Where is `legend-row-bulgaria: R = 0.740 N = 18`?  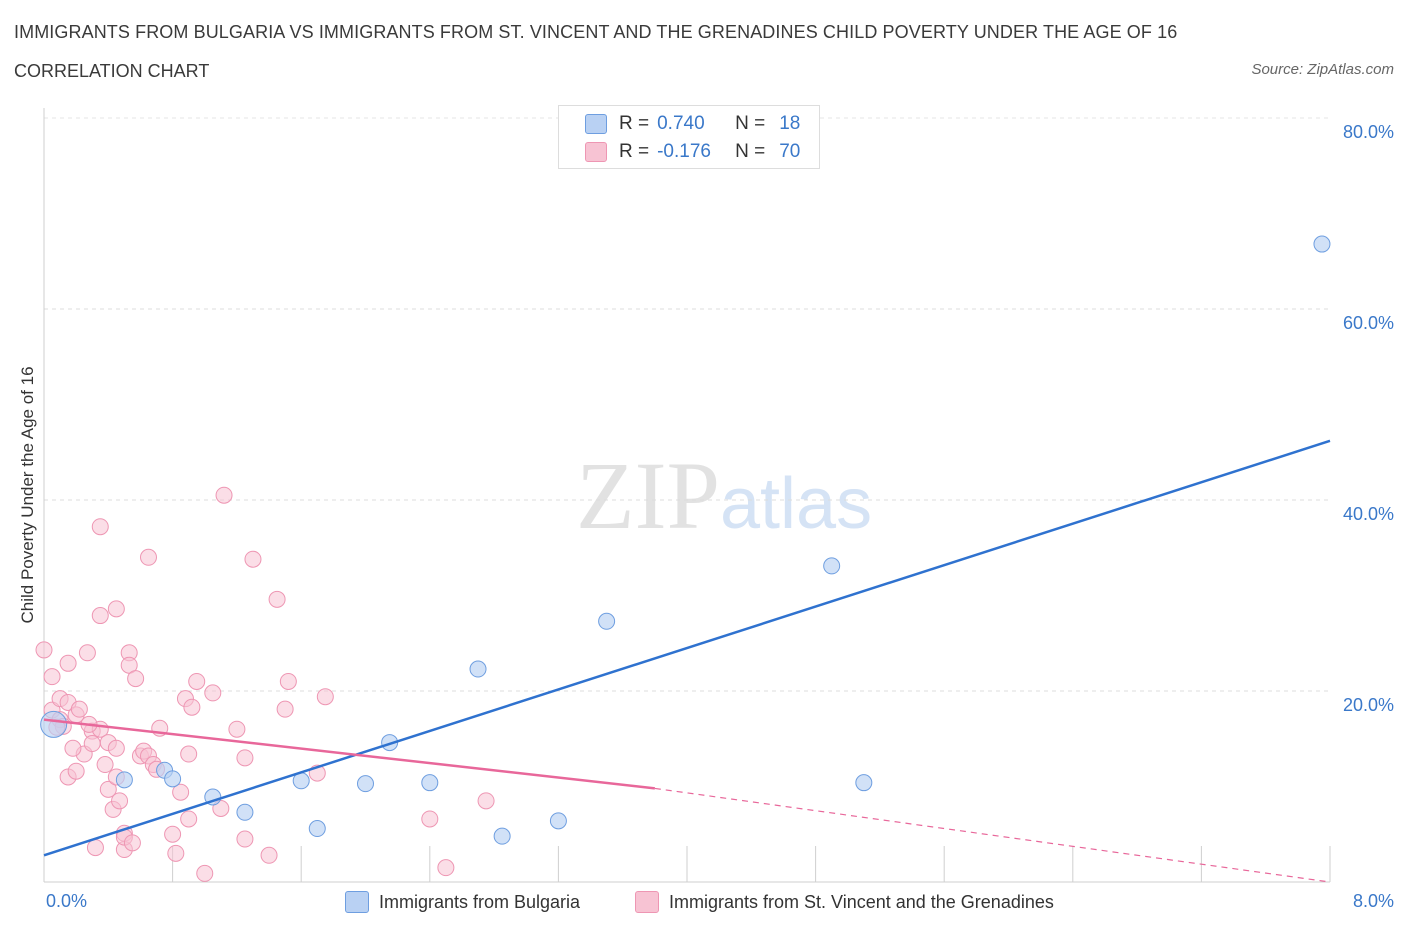
legend-row-bulgaria: R = 0.740 N = 18 is located at coordinates (692, 124).